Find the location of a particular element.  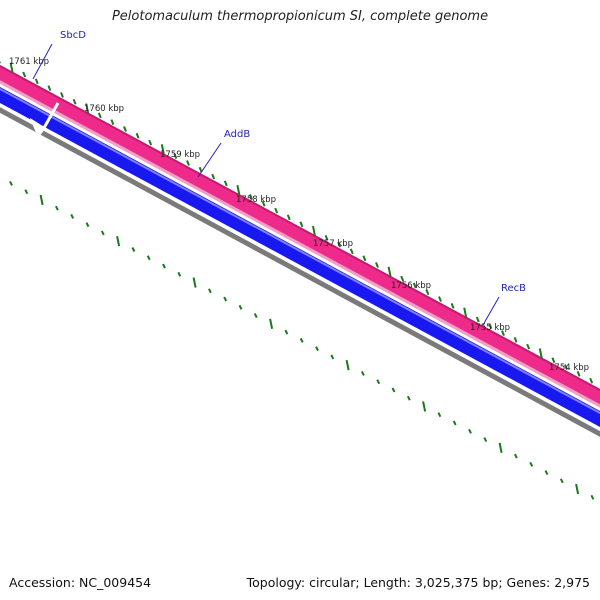

gene-label-sbcd: SbcD is located at coordinates (73, 35).